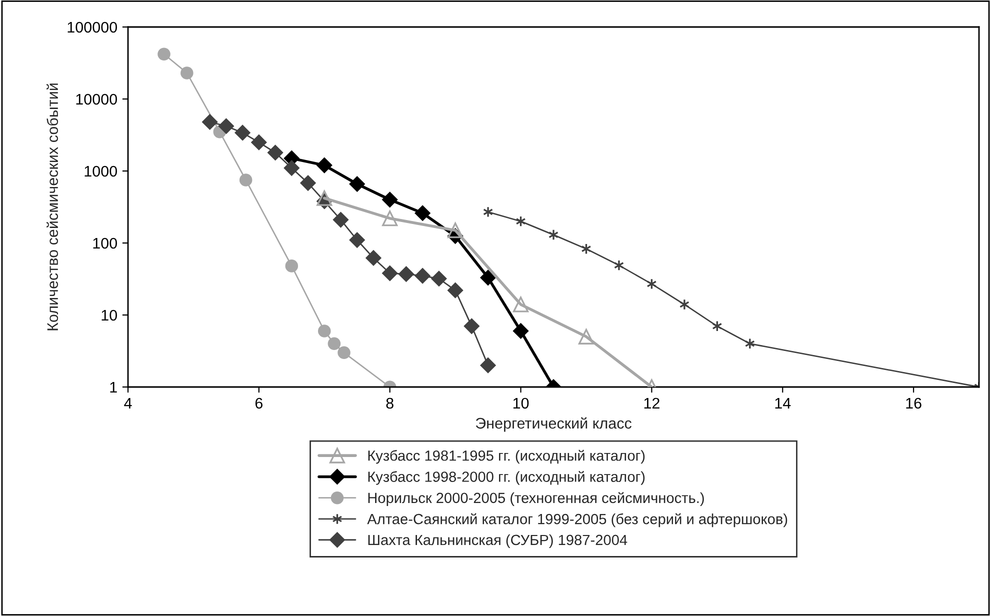 The width and height of the screenshot is (991, 616). I want to click on legend-label: Кузбасс 1981-1995 гг. (исходный каталог), so click(506, 457).